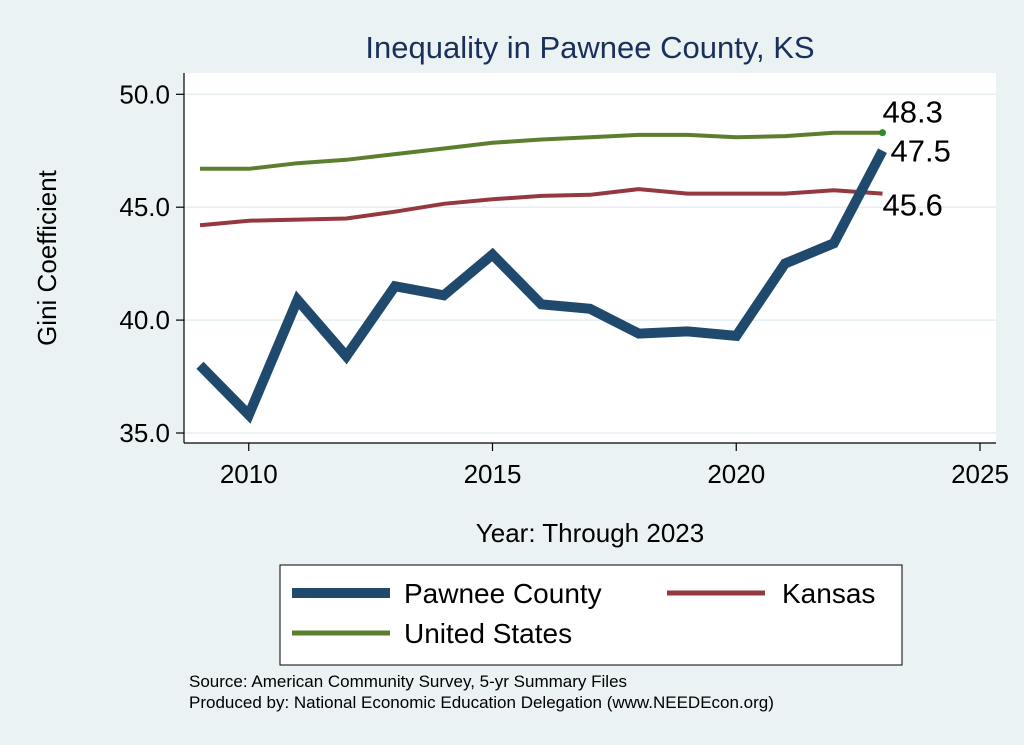 Image resolution: width=1024 pixels, height=745 pixels. What do you see at coordinates (541, 207) in the screenshot?
I see `series-line-kansas` at bounding box center [541, 207].